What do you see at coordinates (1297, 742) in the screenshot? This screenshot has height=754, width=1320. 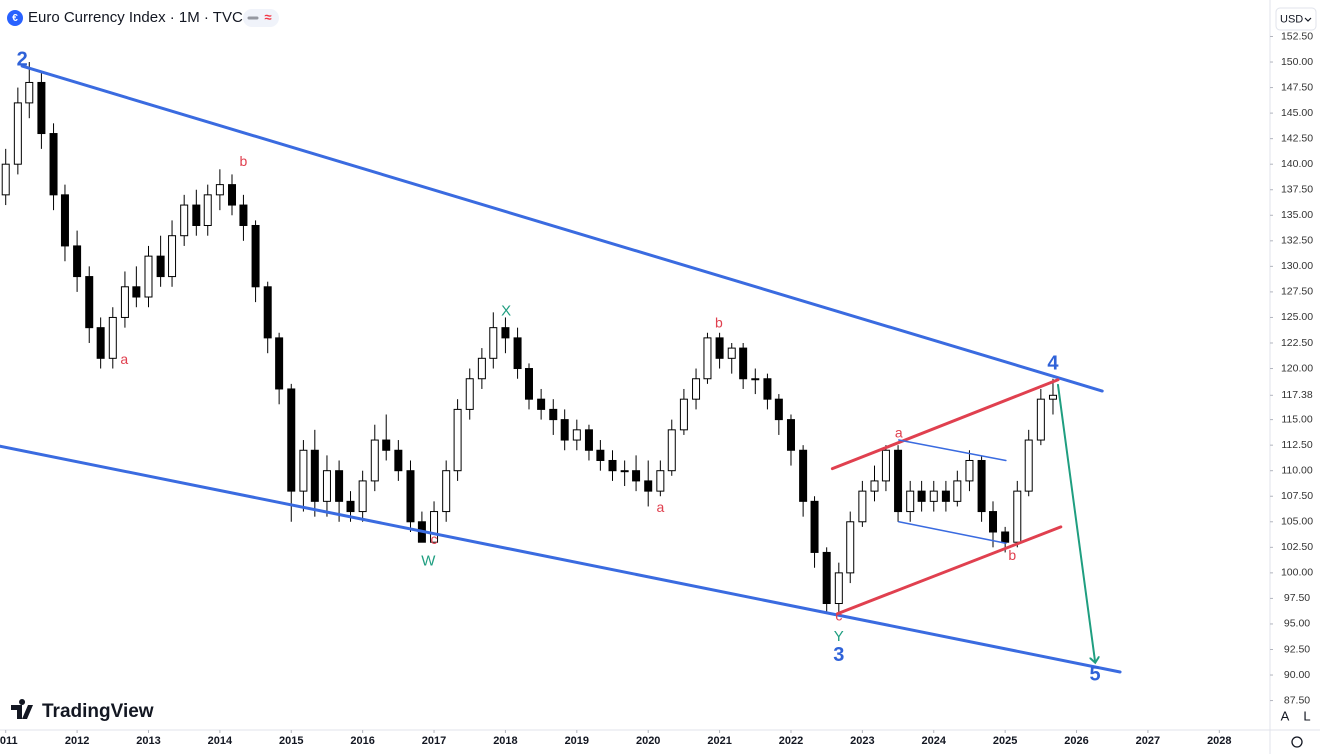 I see `settings-button` at bounding box center [1297, 742].